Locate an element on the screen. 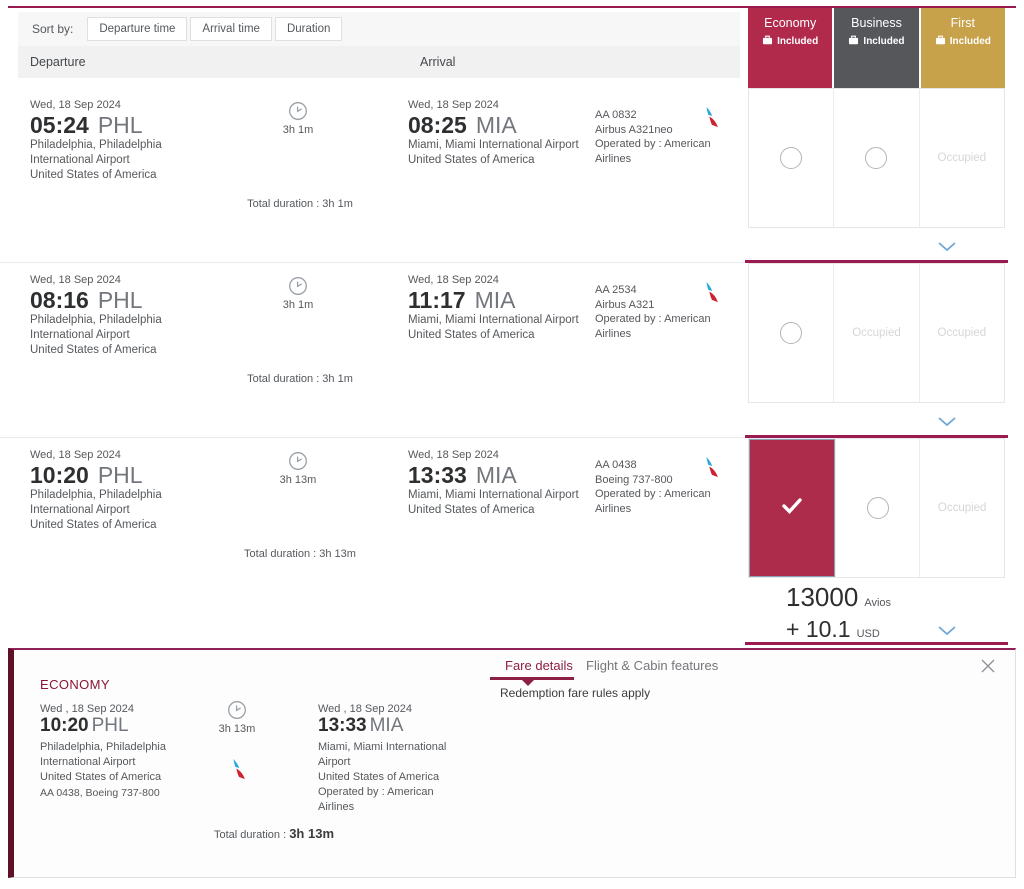 Image resolution: width=1024 pixels, height=889 pixels. active-tab-caret is located at coordinates (528, 683).